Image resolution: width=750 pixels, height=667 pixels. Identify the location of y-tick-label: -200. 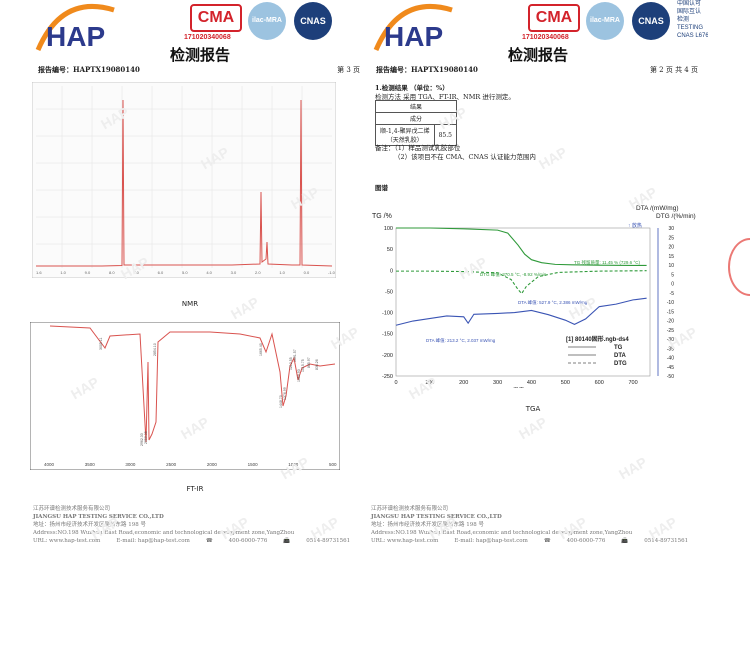
(387, 356).